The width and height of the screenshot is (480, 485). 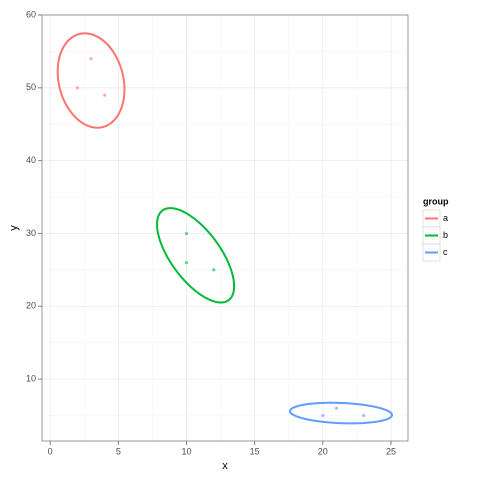 I want to click on y-tick-label: 60, so click(x=31, y=14).